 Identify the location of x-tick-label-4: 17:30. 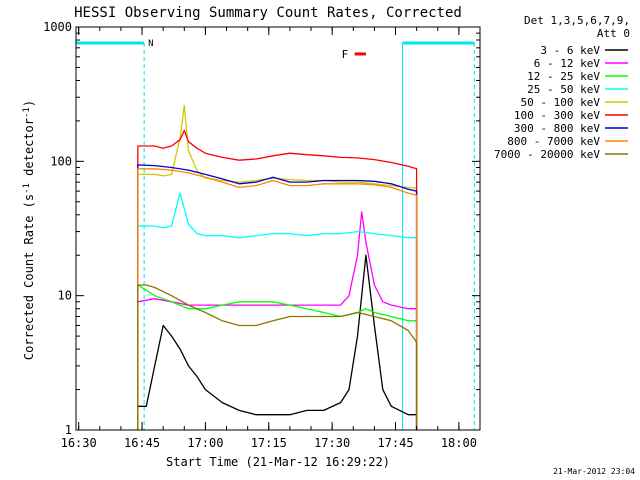
(332, 443).